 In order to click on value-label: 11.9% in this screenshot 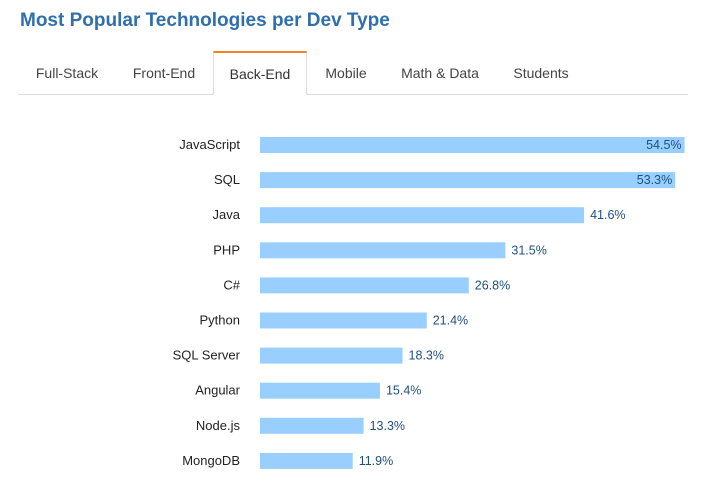, I will do `click(376, 461)`.